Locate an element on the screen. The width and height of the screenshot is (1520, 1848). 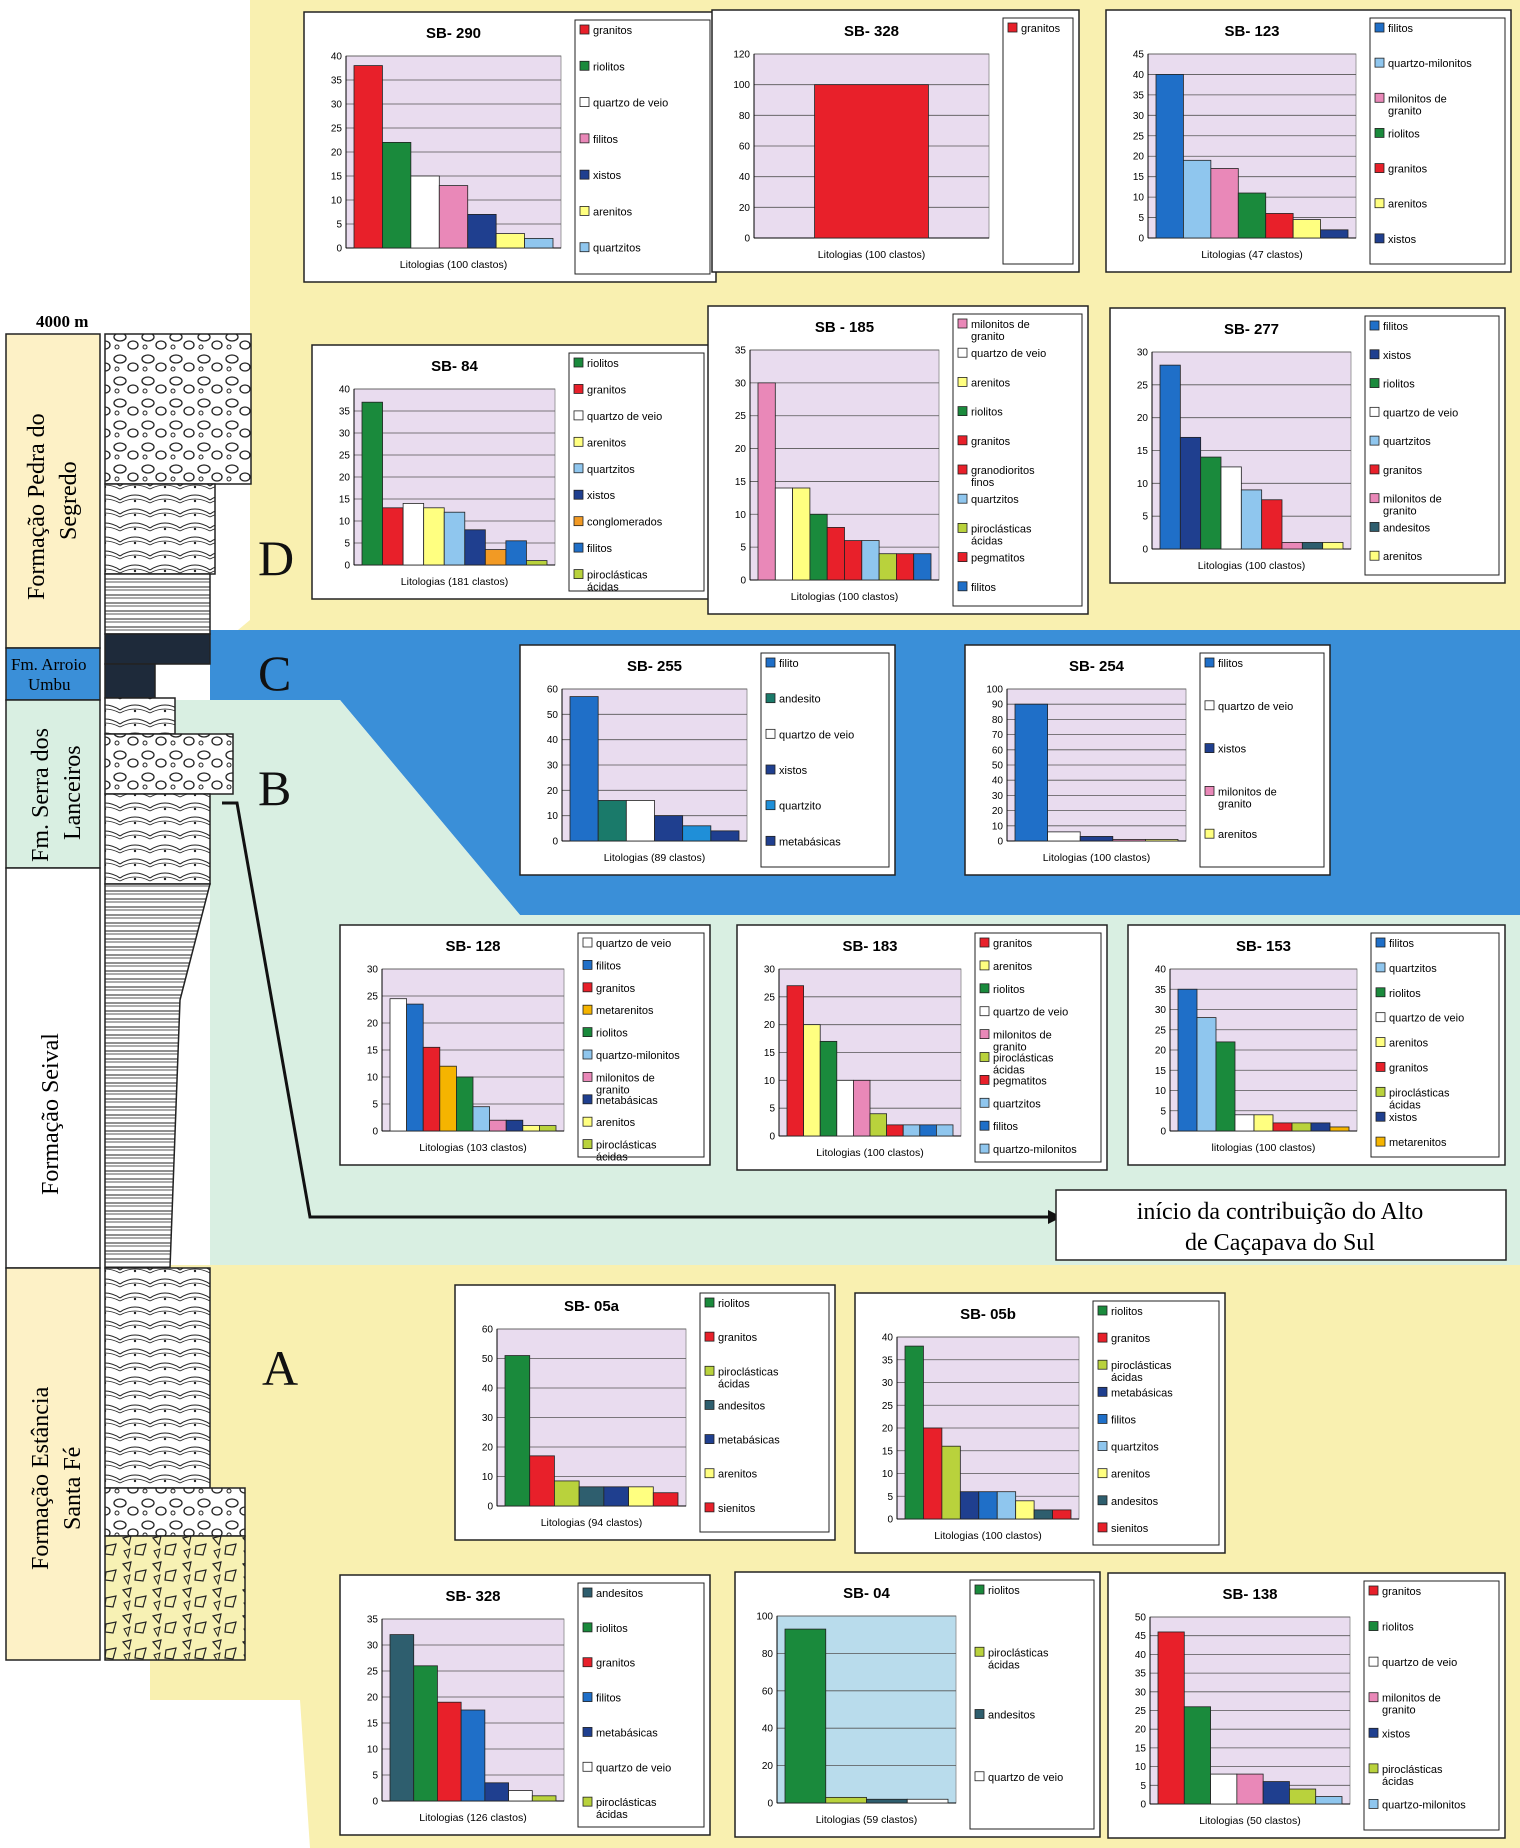
legend-label-sb-328-bottom-6: piroclásticas ácidas is located at coordinates (626, 1809).